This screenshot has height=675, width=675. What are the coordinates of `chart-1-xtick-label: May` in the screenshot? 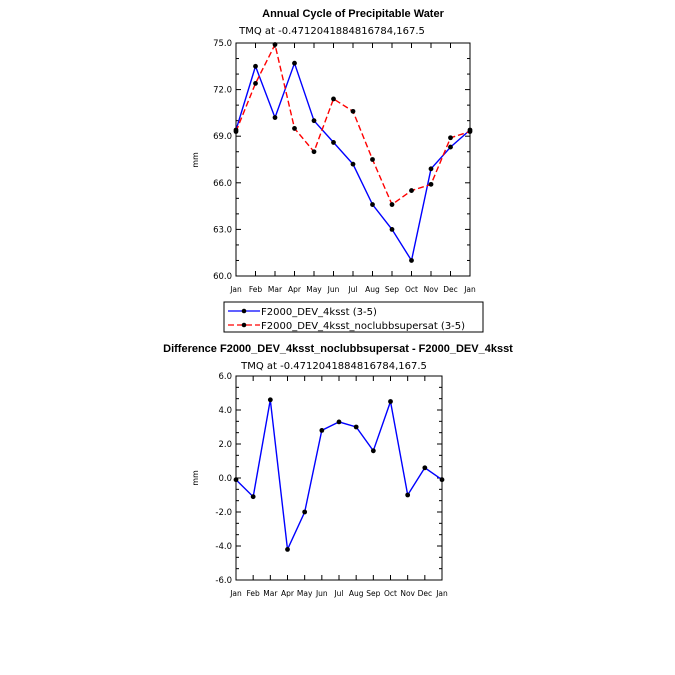 It's located at (314, 289).